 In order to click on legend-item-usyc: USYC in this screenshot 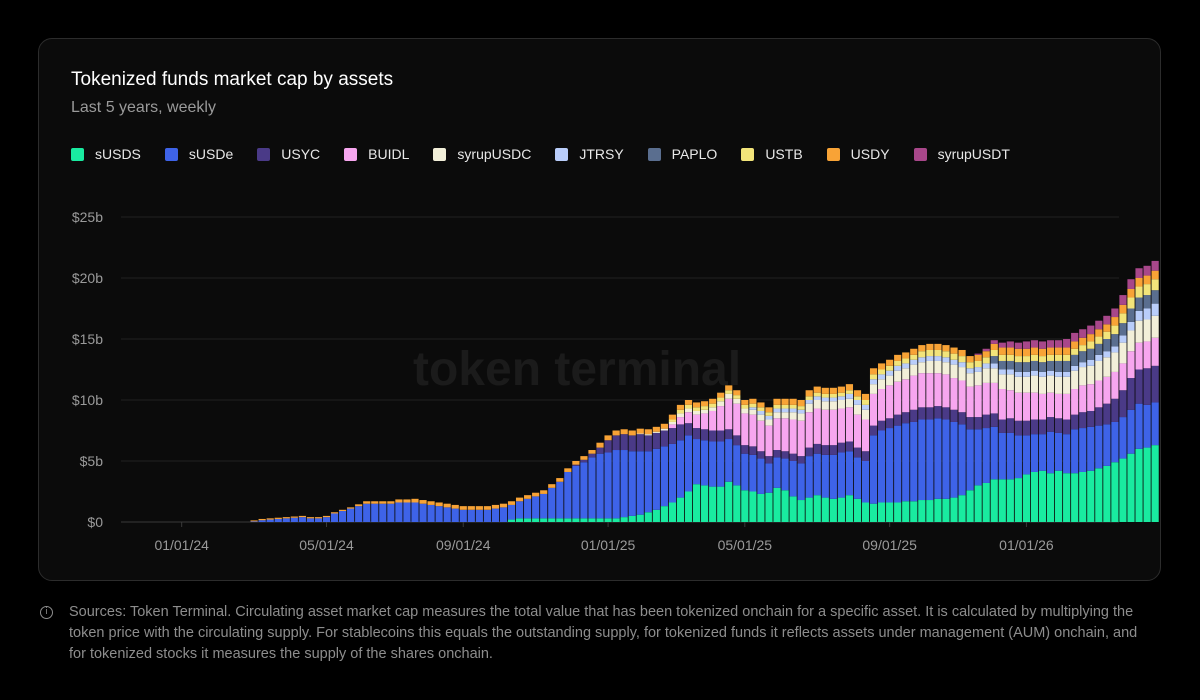, I will do `click(288, 154)`.